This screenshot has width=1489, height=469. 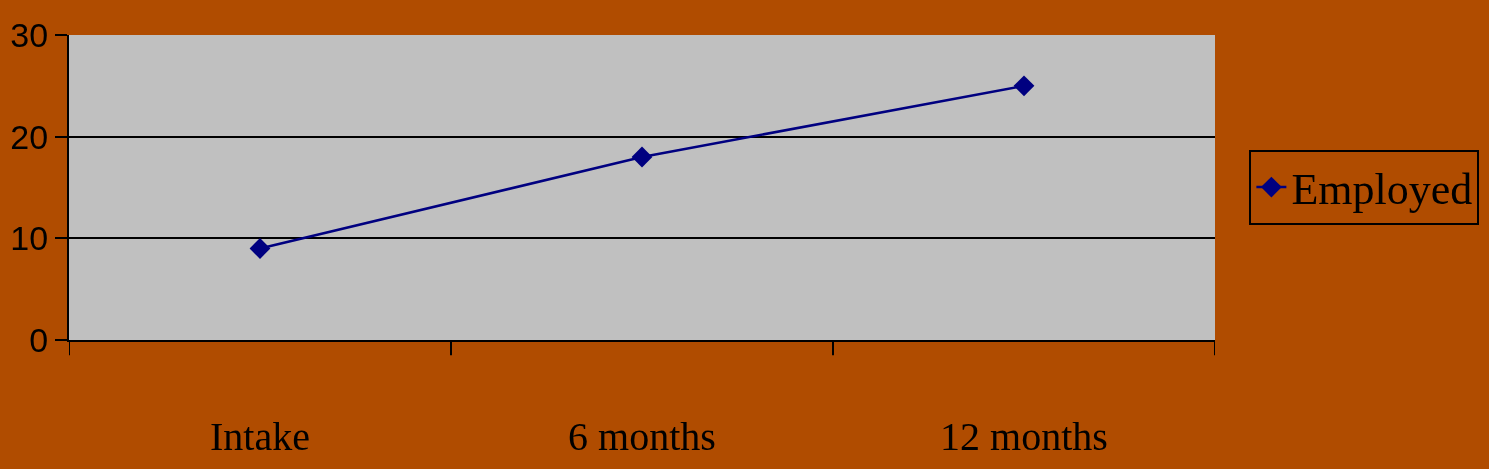 I want to click on x-tick-label: 6 months, so click(x=642, y=436).